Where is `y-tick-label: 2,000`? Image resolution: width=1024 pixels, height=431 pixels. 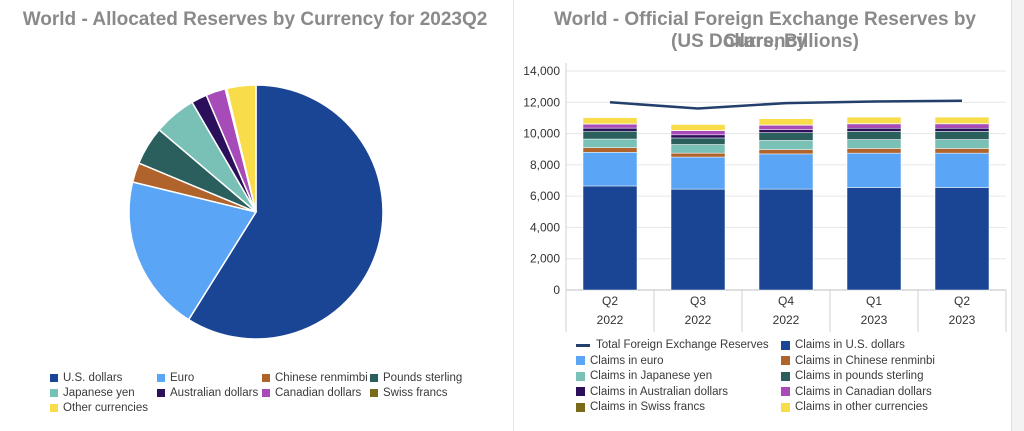
y-tick-label: 2,000 is located at coordinates (545, 259).